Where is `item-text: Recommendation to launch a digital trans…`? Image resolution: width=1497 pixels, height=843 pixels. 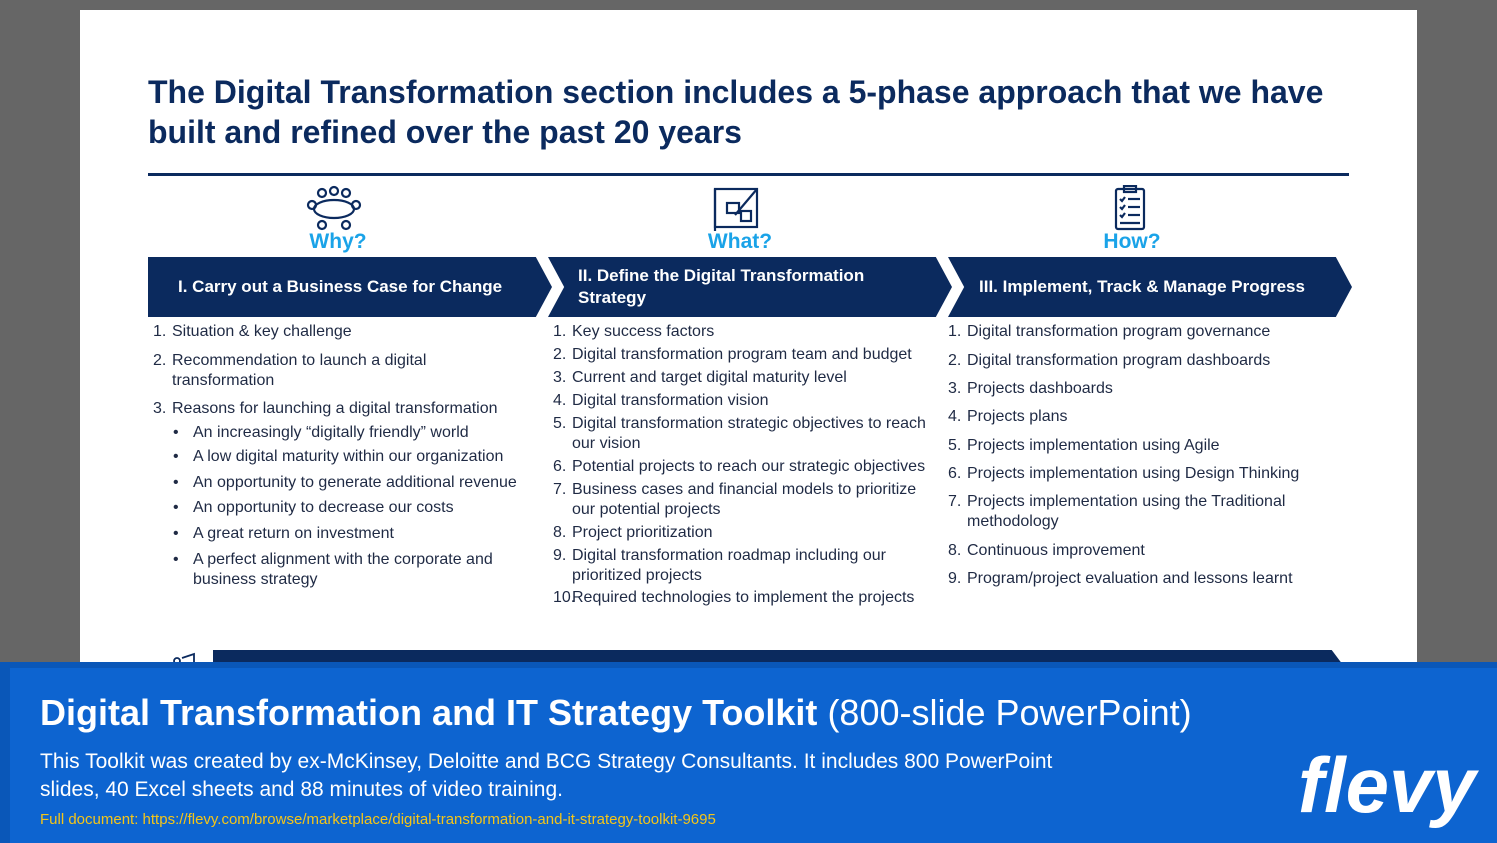
item-text: Recommendation to launch a digital trans… is located at coordinates (299, 370).